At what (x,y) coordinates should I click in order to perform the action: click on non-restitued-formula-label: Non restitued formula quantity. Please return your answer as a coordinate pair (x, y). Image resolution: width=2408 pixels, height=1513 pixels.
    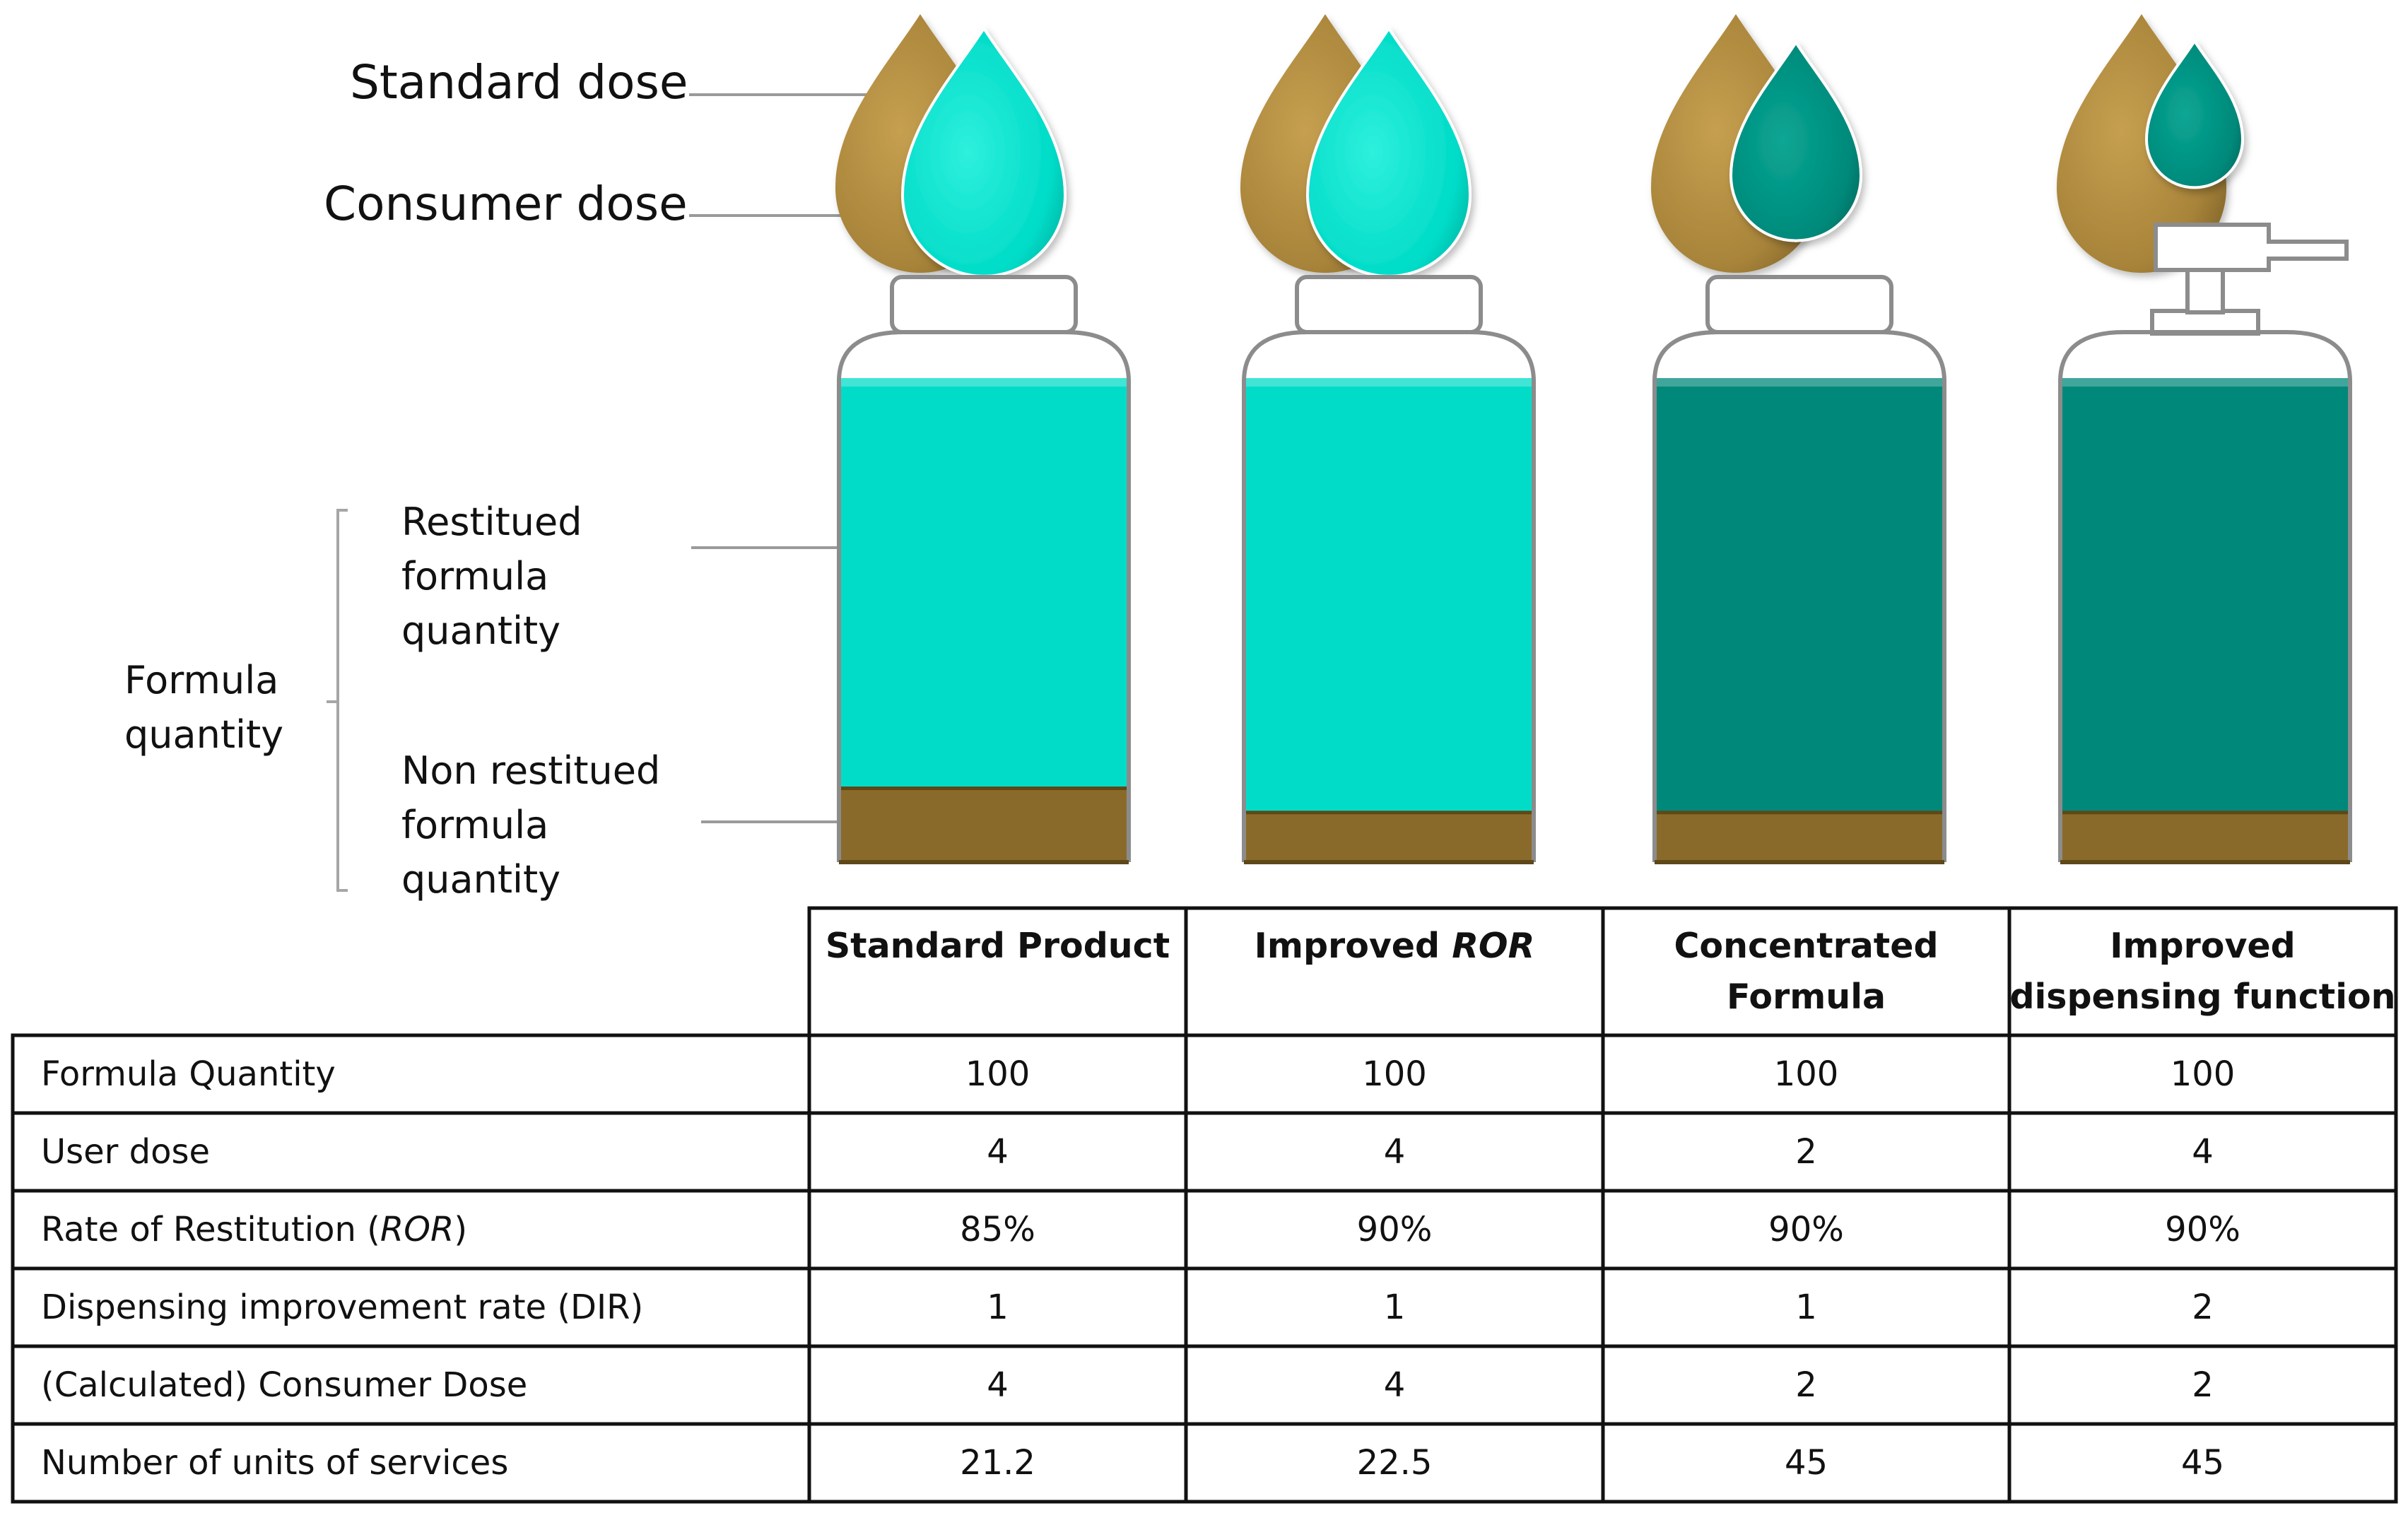
    Looking at the image, I should click on (531, 825).